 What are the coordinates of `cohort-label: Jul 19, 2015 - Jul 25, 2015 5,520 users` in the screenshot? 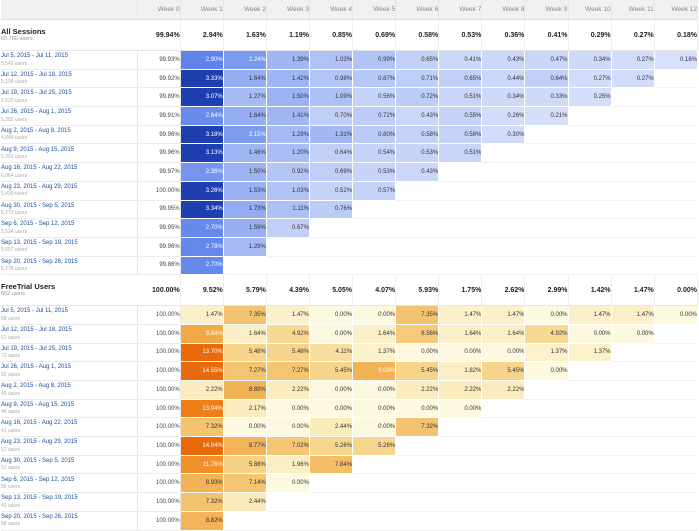 It's located at (69, 97).